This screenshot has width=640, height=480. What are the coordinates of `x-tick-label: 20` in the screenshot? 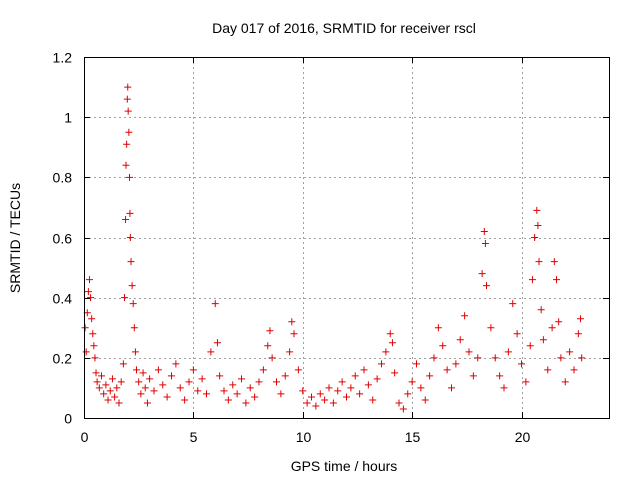 It's located at (523, 437).